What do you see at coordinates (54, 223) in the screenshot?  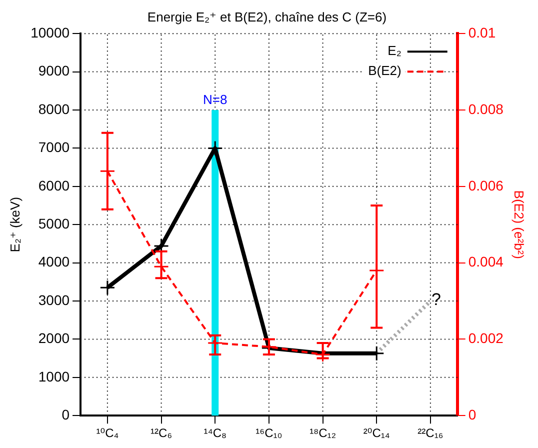 I see `y-tick-label: 5000` at bounding box center [54, 223].